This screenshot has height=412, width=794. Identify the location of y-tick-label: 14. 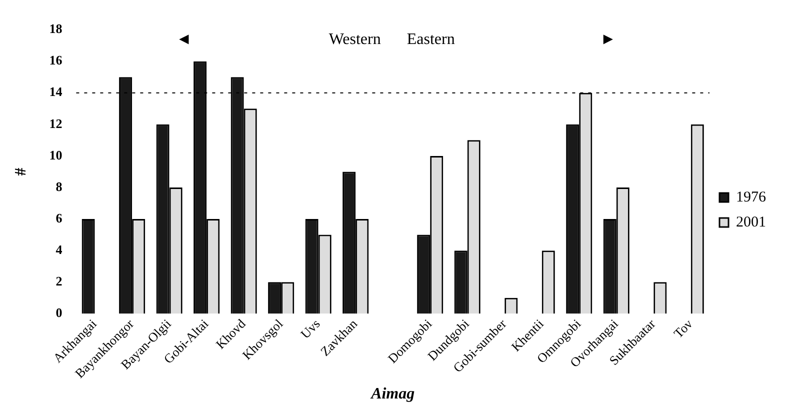
(56, 92).